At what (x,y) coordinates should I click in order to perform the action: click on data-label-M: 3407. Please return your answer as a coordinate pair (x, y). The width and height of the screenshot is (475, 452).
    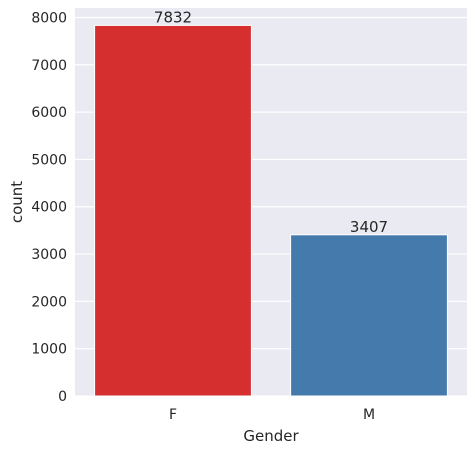
    Looking at the image, I should click on (369, 227).